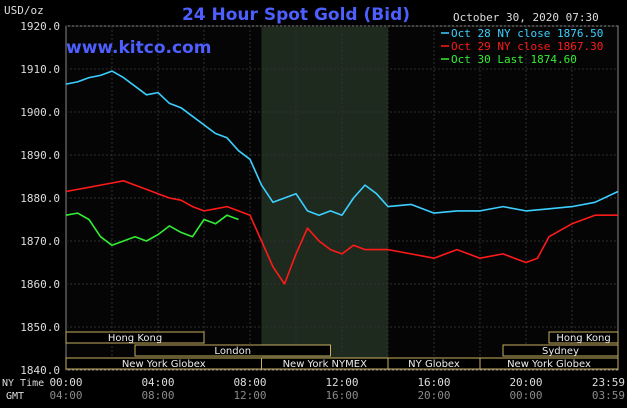  I want to click on chart-title: 24 Hour Spot Gold (Bid), so click(296, 15).